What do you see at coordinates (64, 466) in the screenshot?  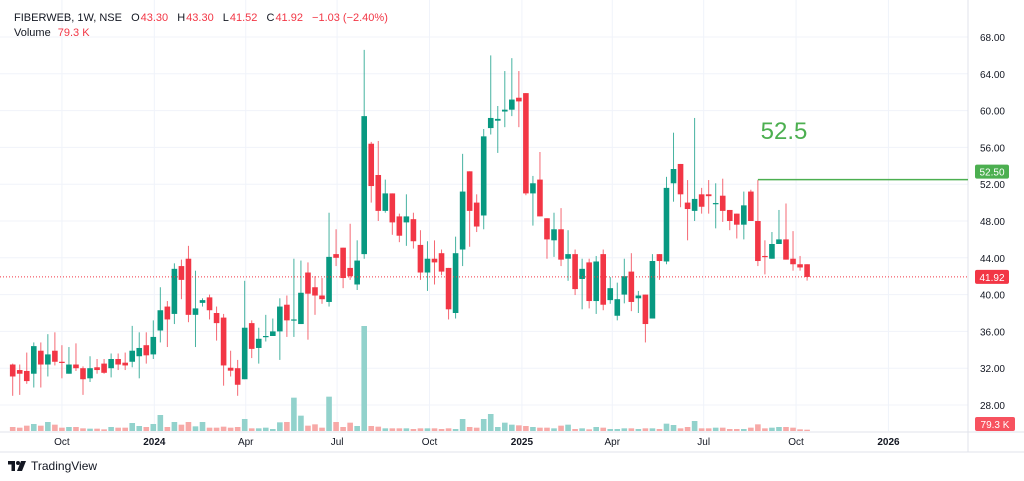 I see `tradingview-brand: TradingView` at bounding box center [64, 466].